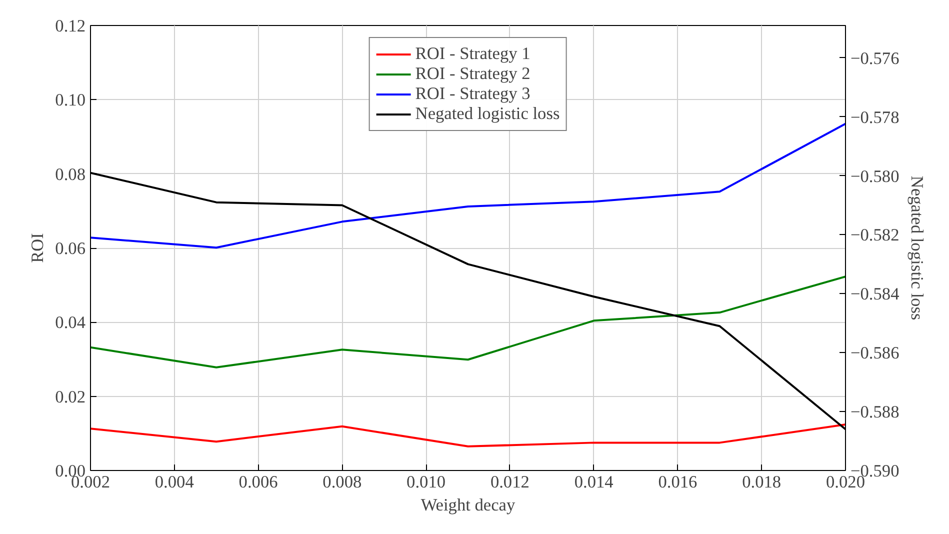 The image size is (949, 534). I want to click on x-axis-title: Weight decay, so click(468, 505).